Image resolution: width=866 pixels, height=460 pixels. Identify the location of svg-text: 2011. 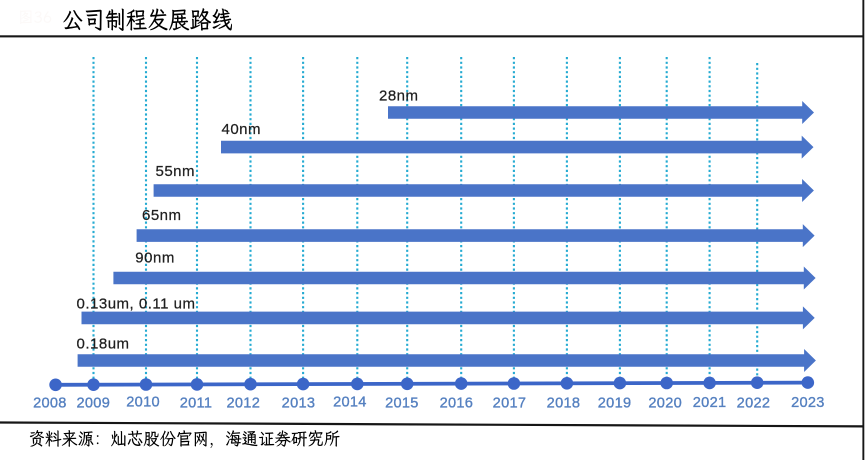
(196, 403).